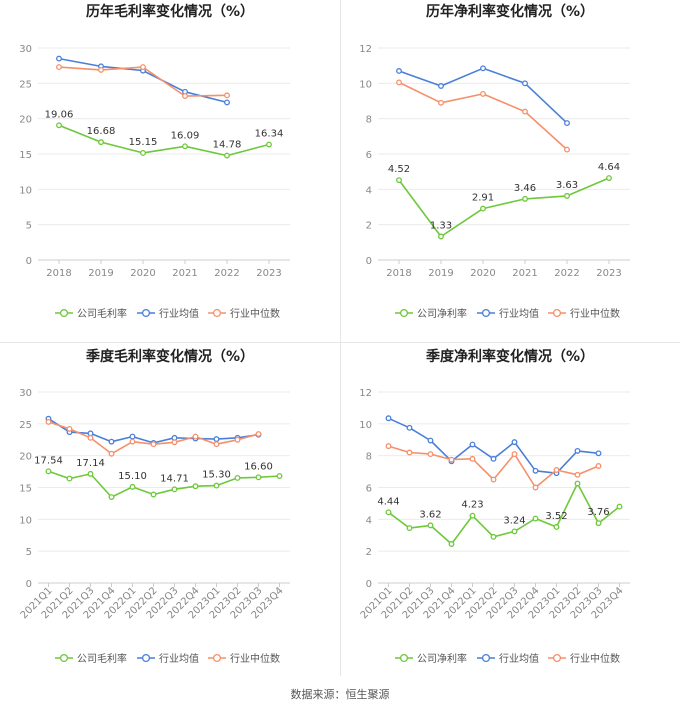  Describe the element at coordinates (143, 142) in the screenshot. I see `data-label: 15.15` at that location.